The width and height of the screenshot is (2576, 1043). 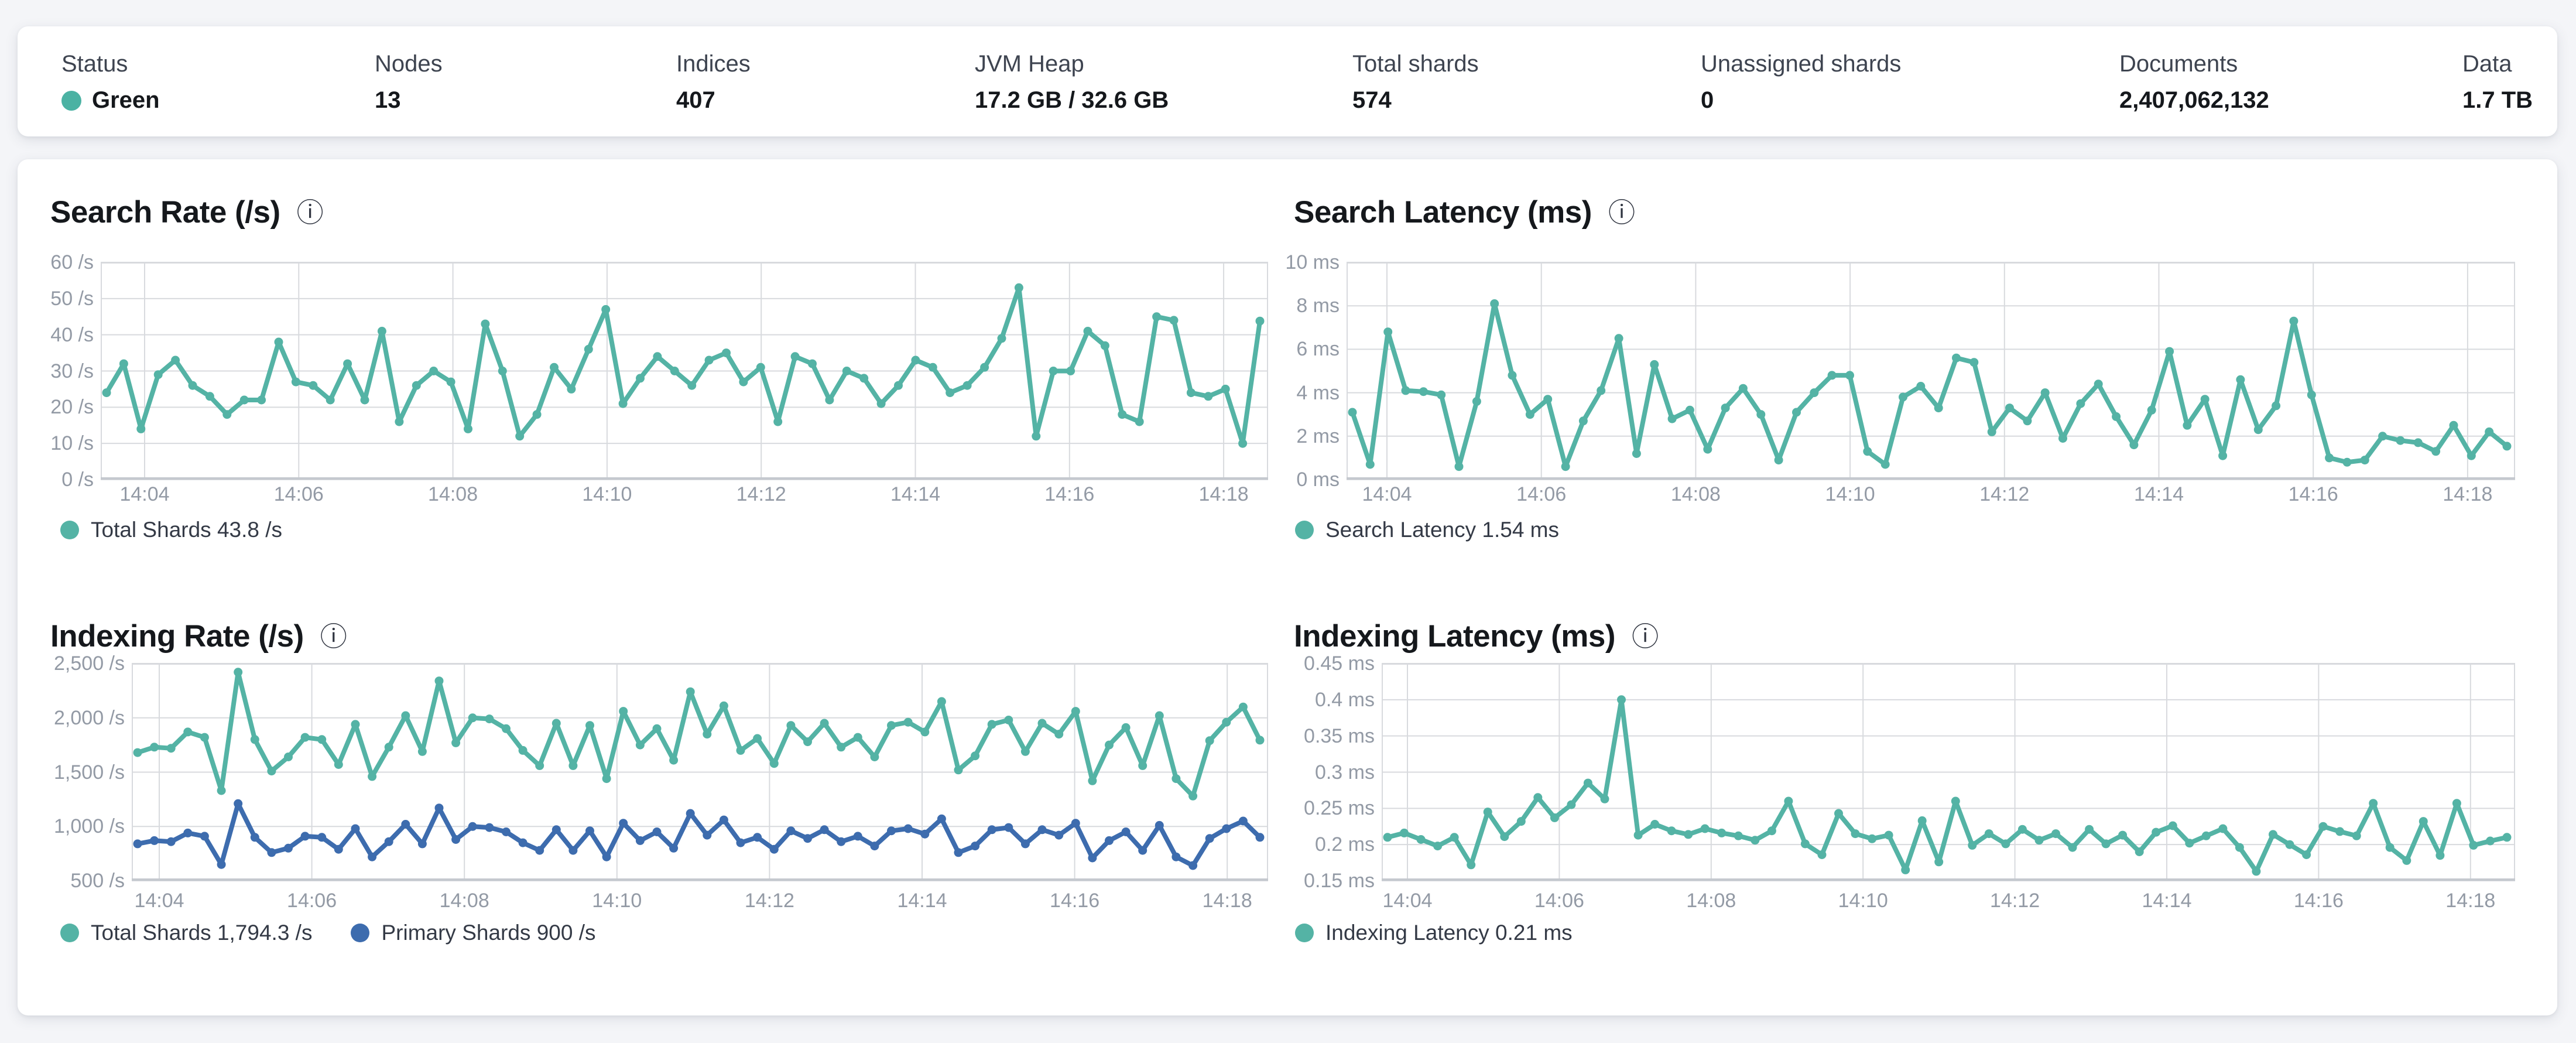 I want to click on legend-item-primary-shards-s: Primary Shards 900 /s, so click(x=473, y=933).